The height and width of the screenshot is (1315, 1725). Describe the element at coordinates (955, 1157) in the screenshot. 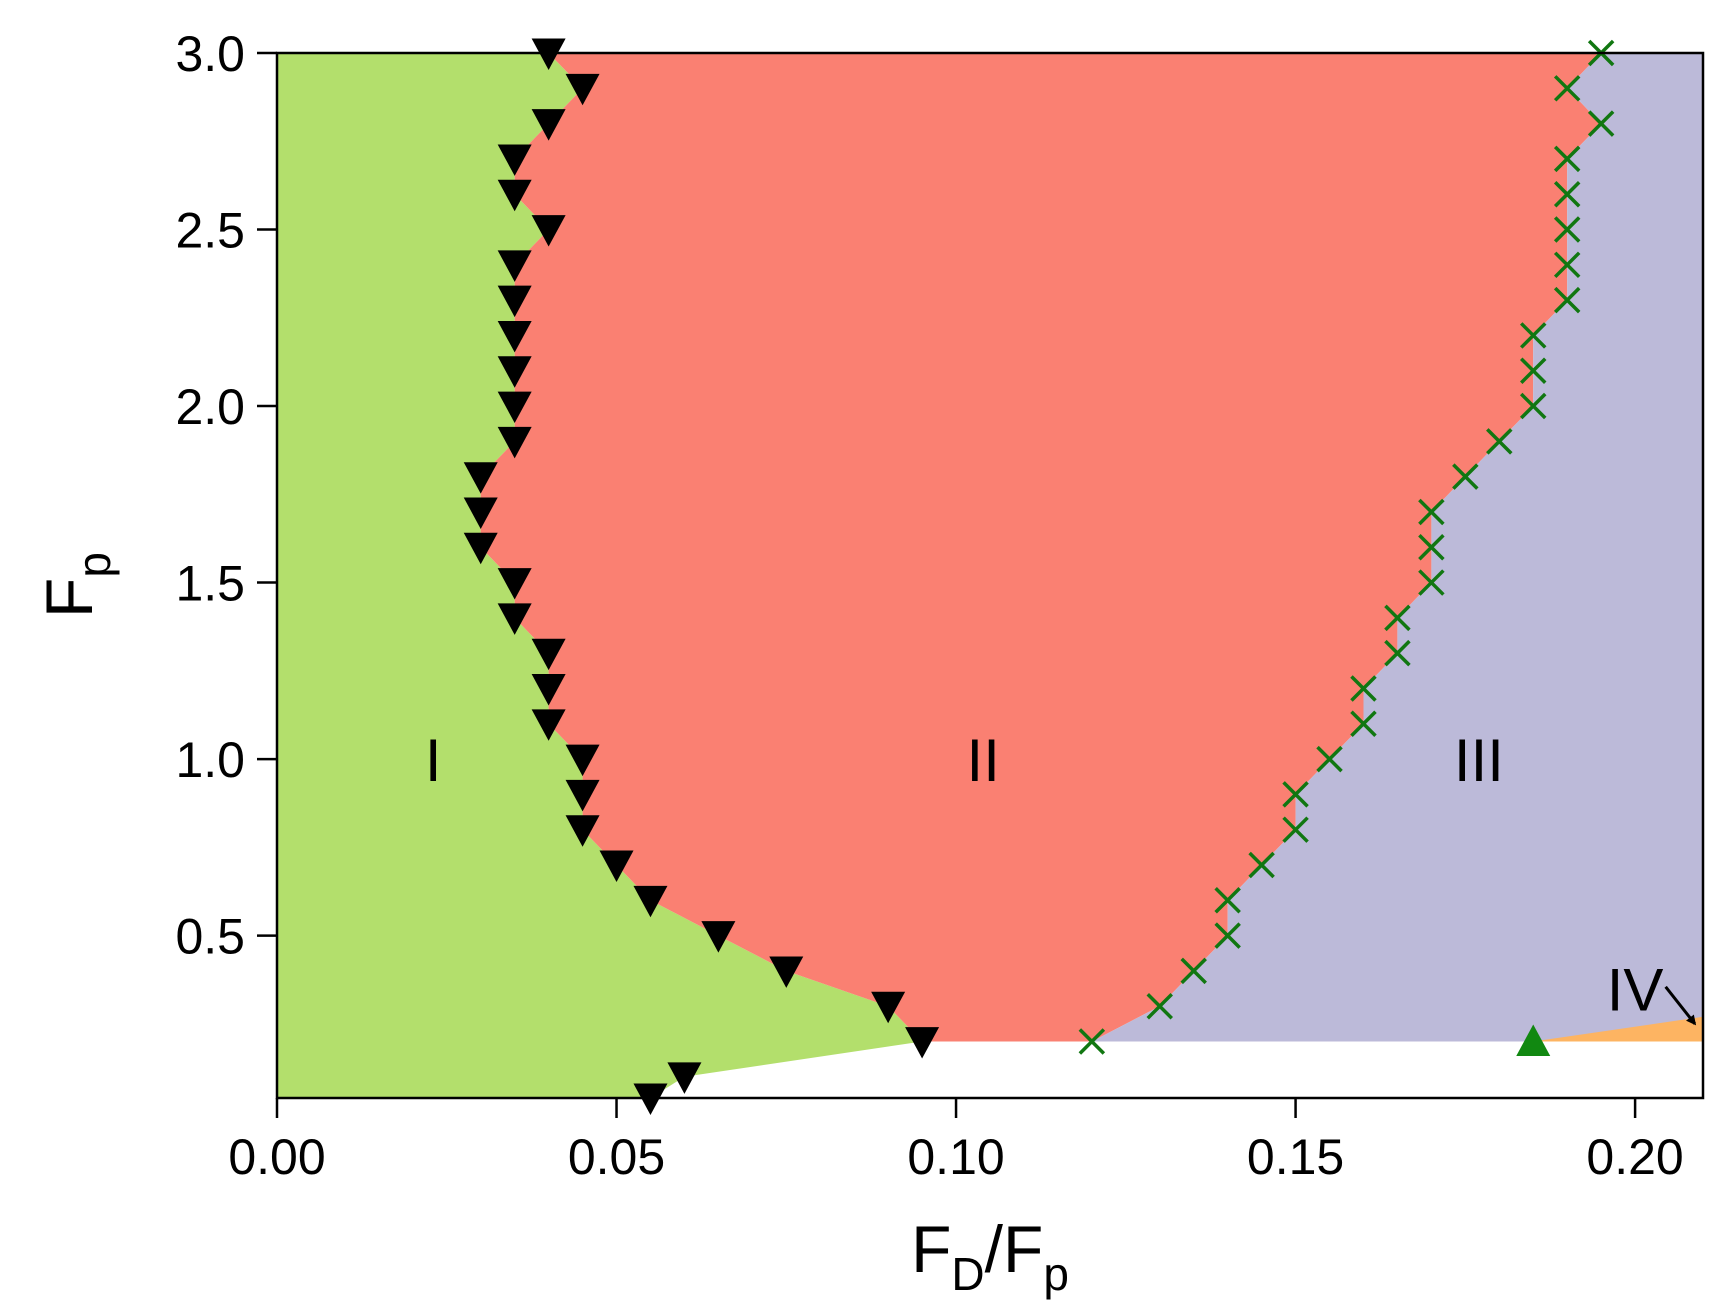

I see `x-tick-label: 0.10` at that location.